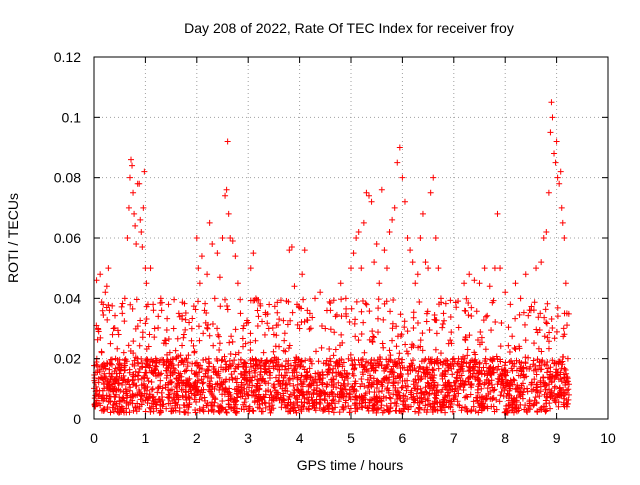 The width and height of the screenshot is (640, 485). I want to click on x-tick-label: 1, so click(146, 438).